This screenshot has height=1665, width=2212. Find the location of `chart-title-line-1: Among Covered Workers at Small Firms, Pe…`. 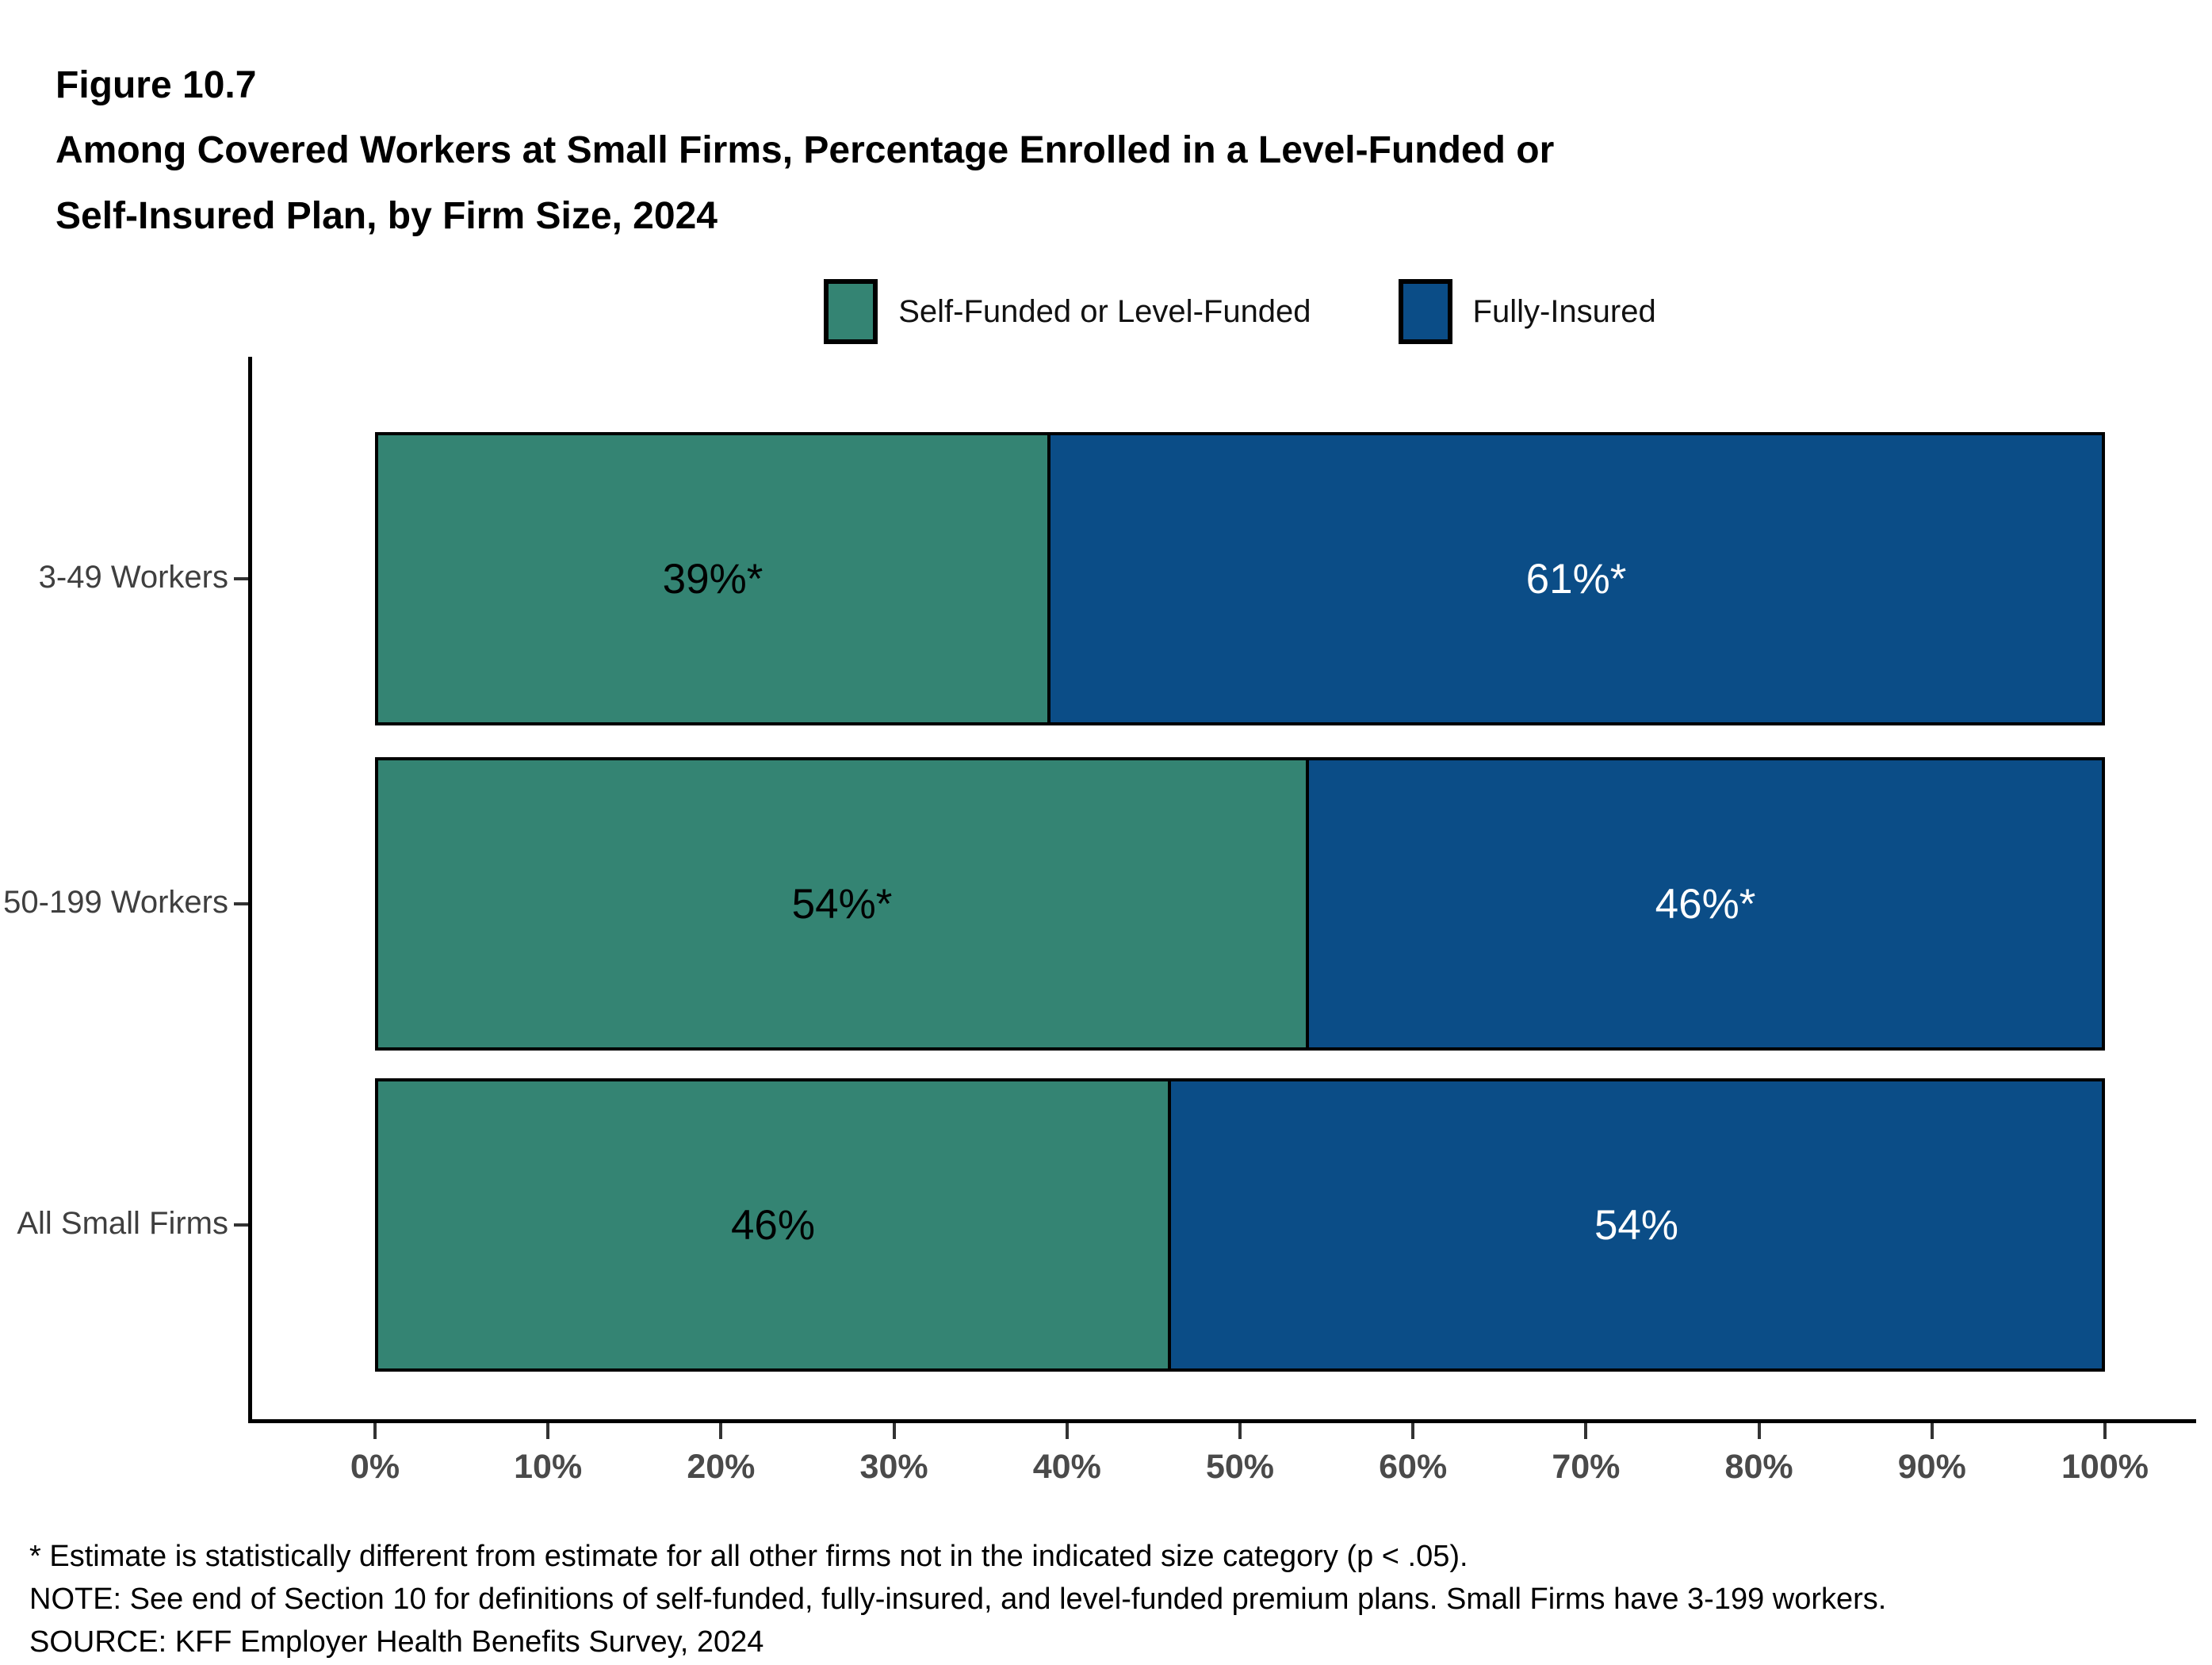

chart-title-line-1: Among Covered Workers at Small Firms, Pe… is located at coordinates (805, 150).